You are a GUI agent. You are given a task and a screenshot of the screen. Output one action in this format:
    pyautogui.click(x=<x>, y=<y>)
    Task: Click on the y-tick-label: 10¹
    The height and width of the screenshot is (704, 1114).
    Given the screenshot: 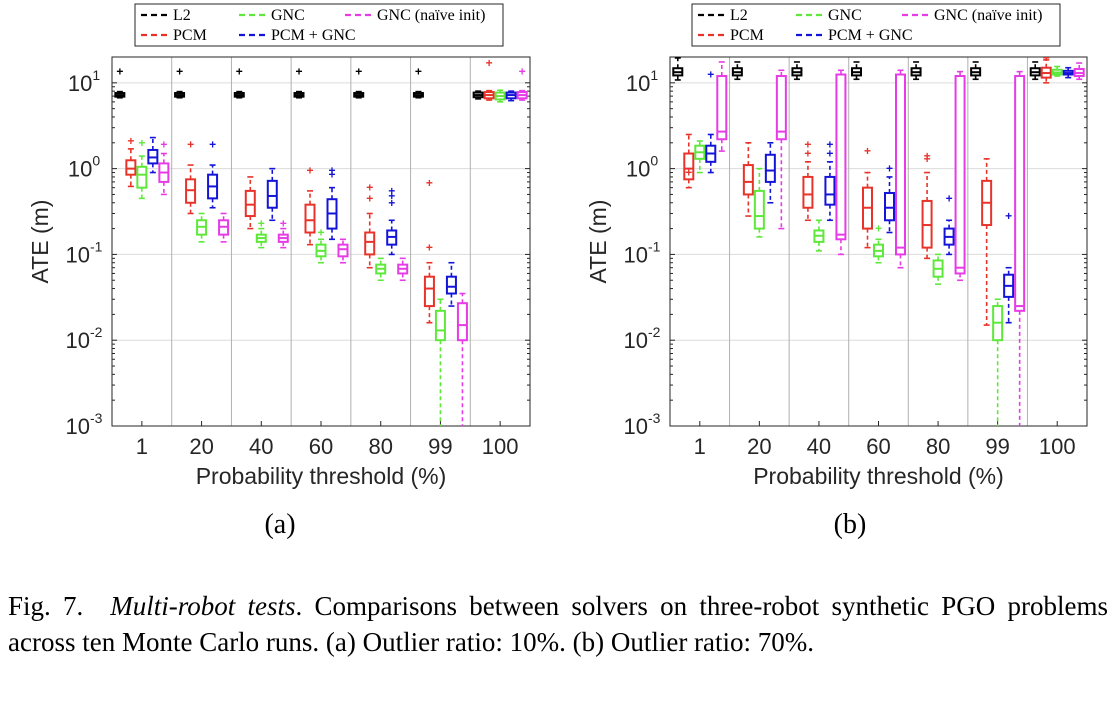 What is the action you would take?
    pyautogui.click(x=84, y=81)
    